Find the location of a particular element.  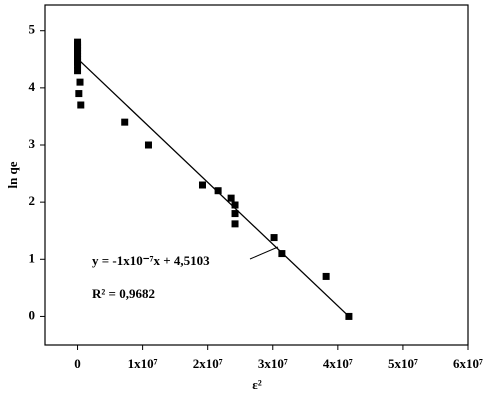

y-tick-label: 3 is located at coordinates (32, 143).